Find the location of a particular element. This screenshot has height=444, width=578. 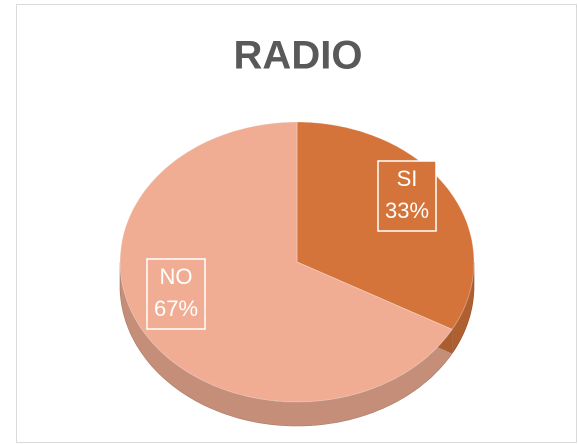

data-label-category: NO is located at coordinates (176, 276).